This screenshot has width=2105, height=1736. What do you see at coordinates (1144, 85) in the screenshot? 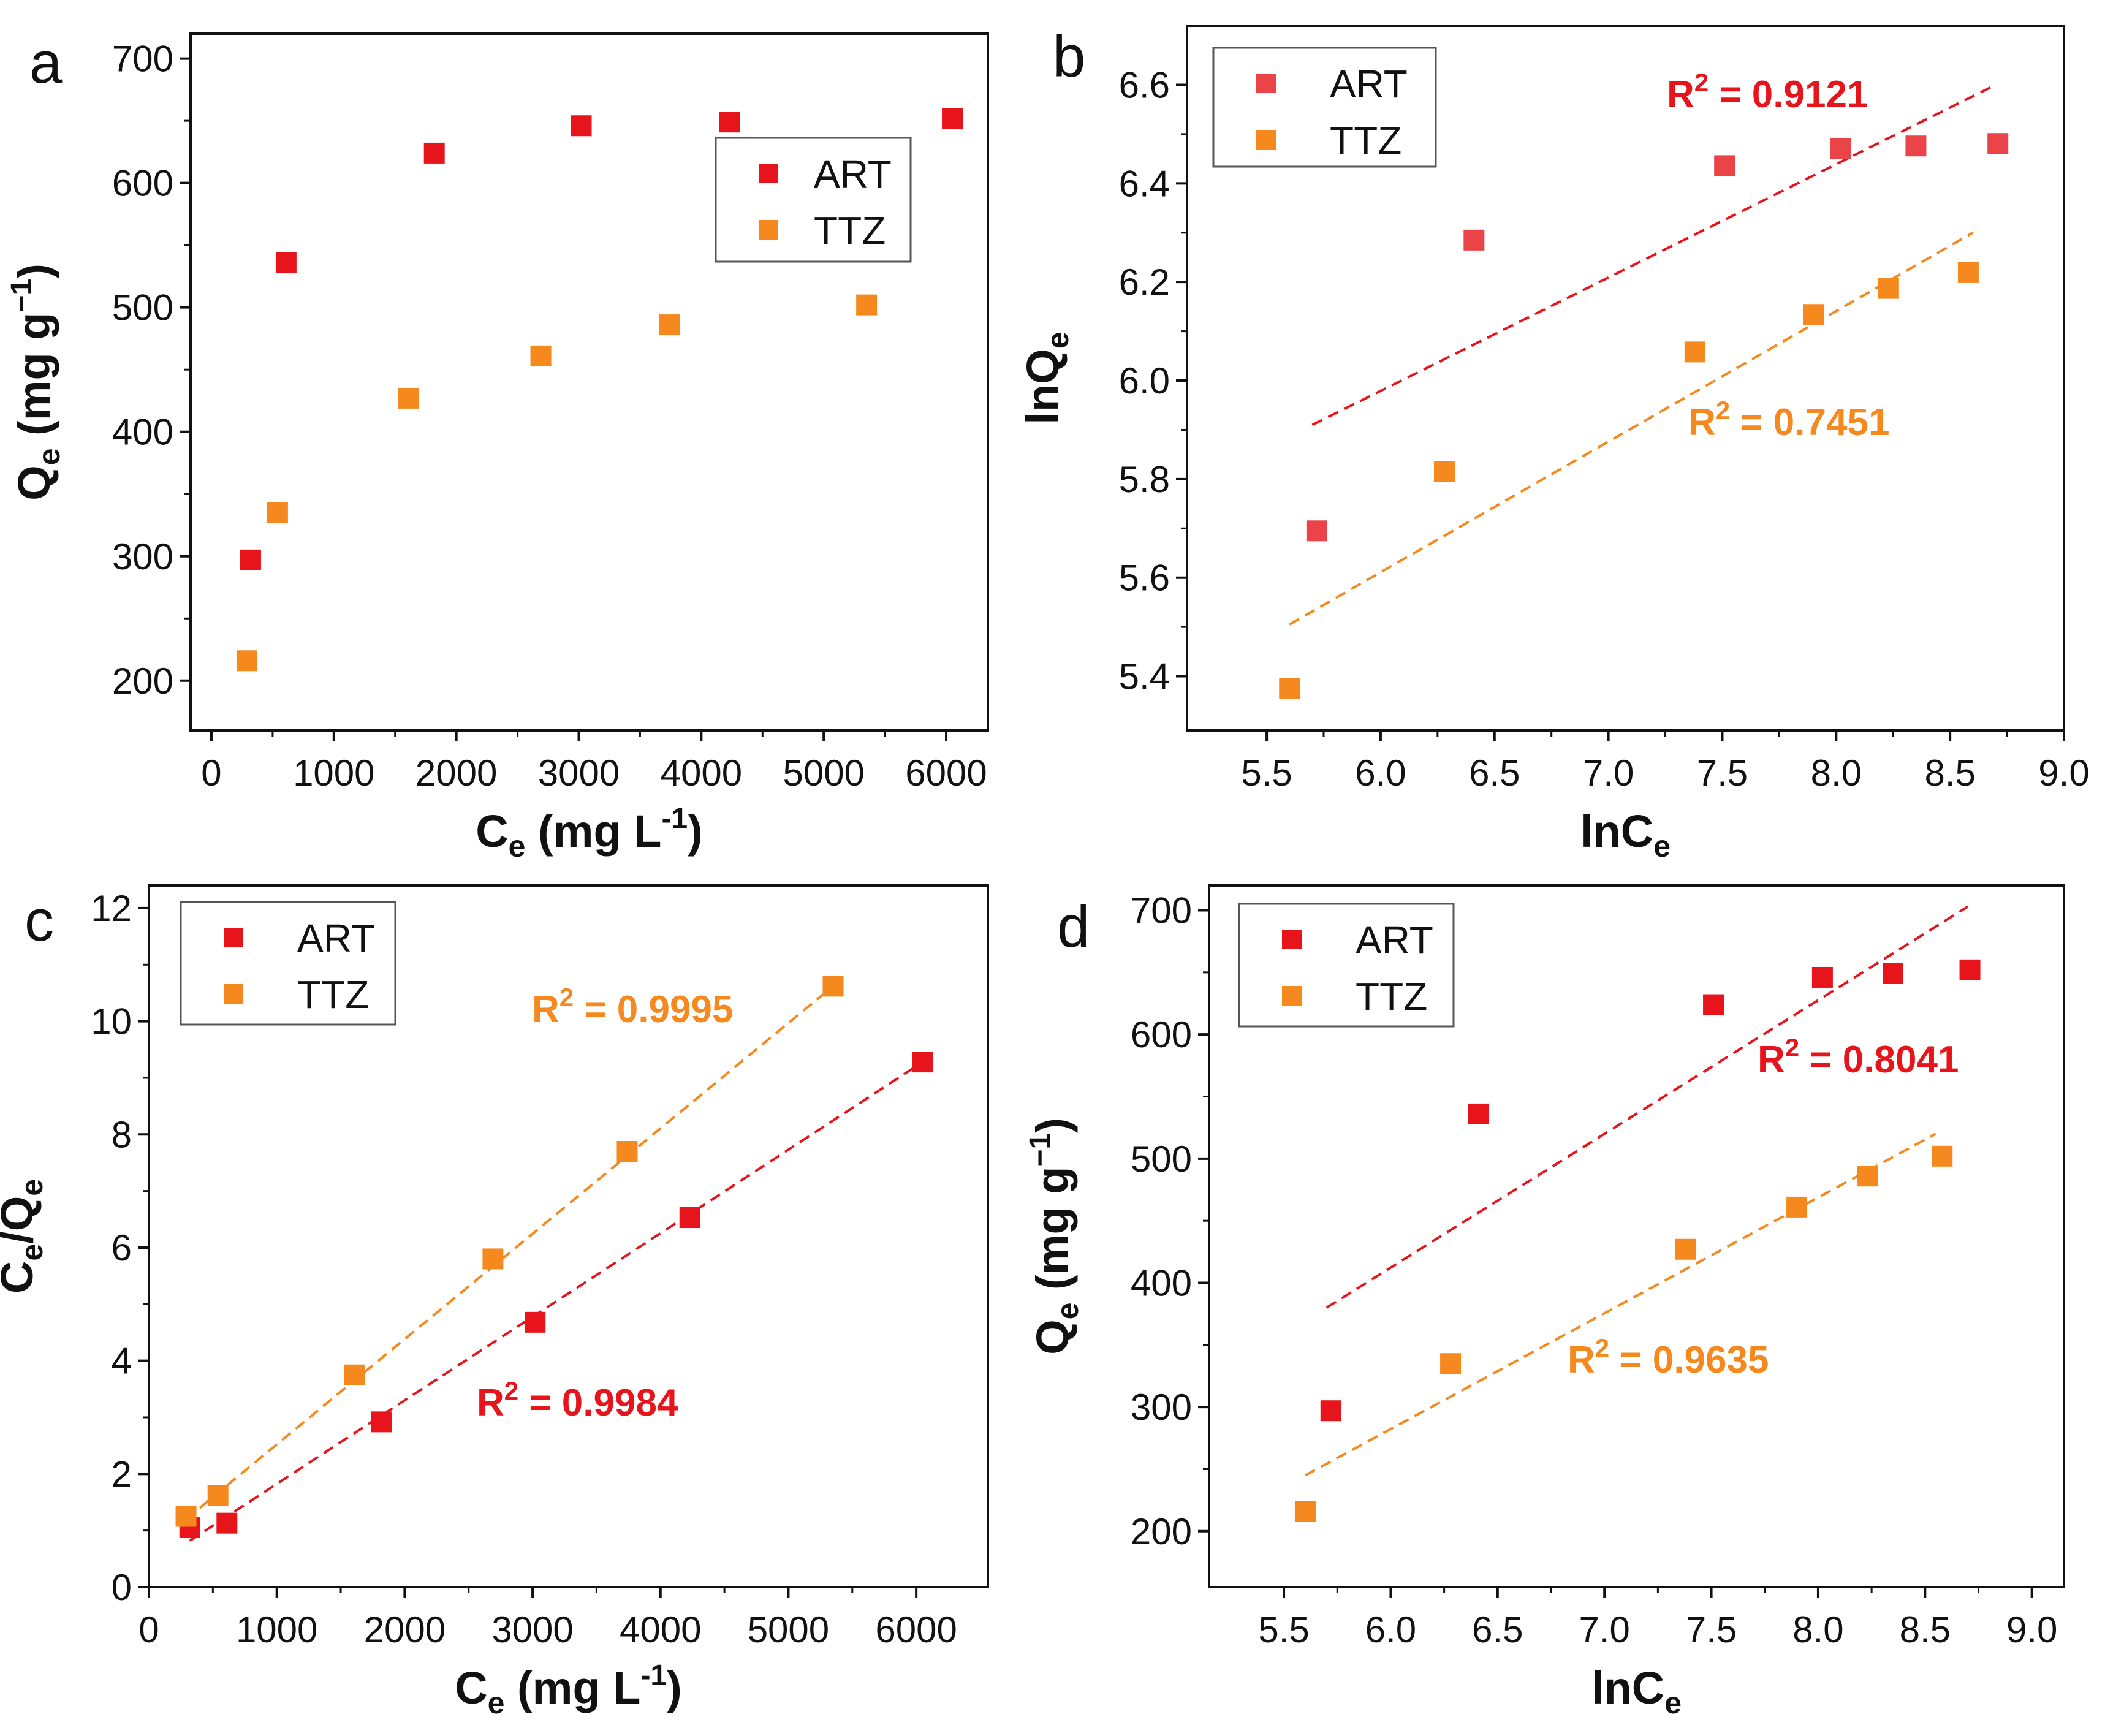
I see `y-tick-label: 6.6` at bounding box center [1144, 85].